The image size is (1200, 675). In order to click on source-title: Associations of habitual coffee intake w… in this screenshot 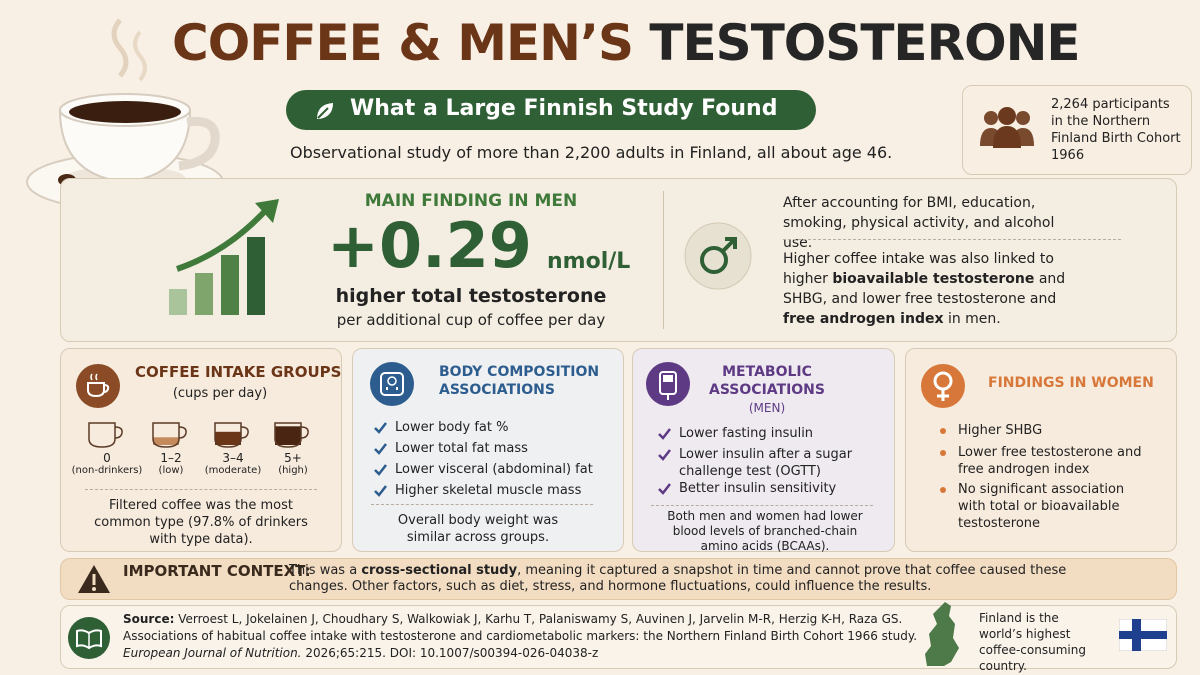, I will do `click(520, 636)`.